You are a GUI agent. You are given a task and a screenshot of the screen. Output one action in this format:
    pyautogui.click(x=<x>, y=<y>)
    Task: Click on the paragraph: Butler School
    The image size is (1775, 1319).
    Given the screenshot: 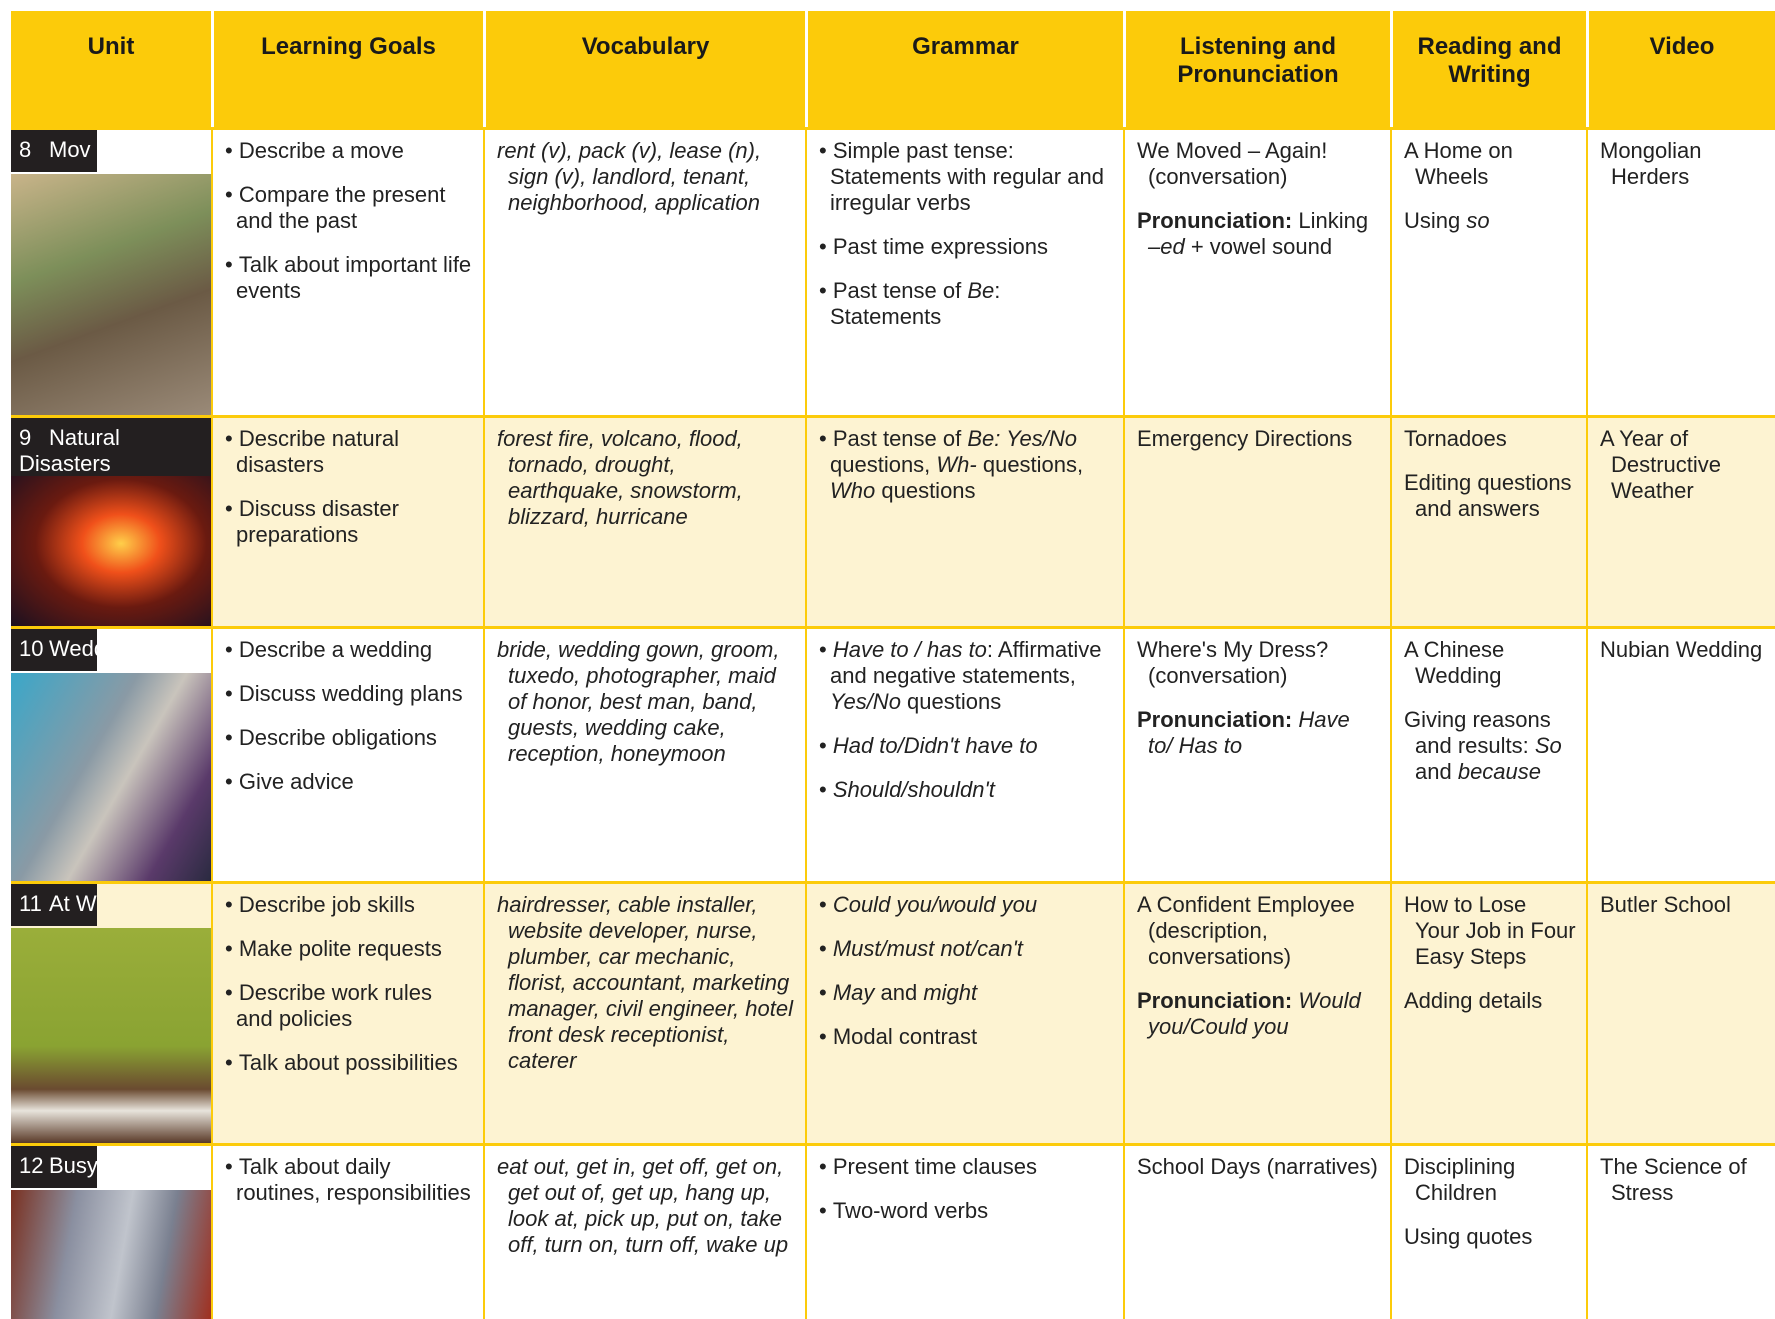 What is the action you would take?
    pyautogui.click(x=1682, y=905)
    